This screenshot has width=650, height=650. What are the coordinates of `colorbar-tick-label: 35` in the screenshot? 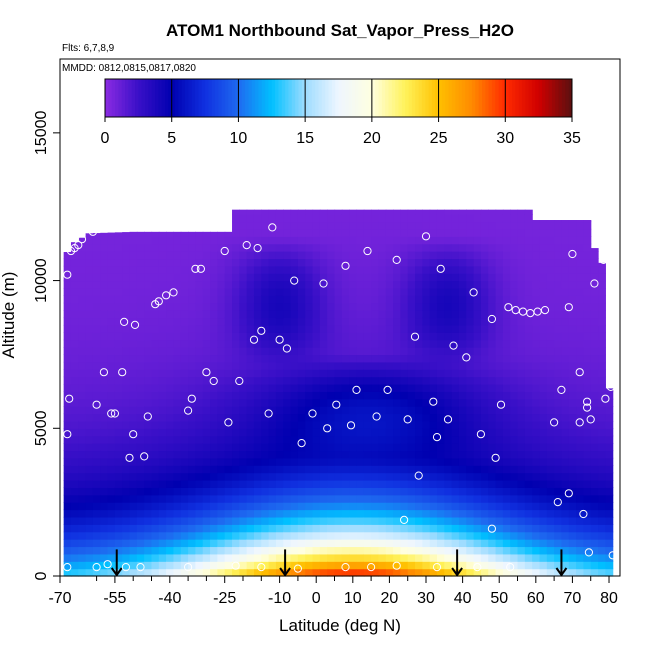 It's located at (572, 138).